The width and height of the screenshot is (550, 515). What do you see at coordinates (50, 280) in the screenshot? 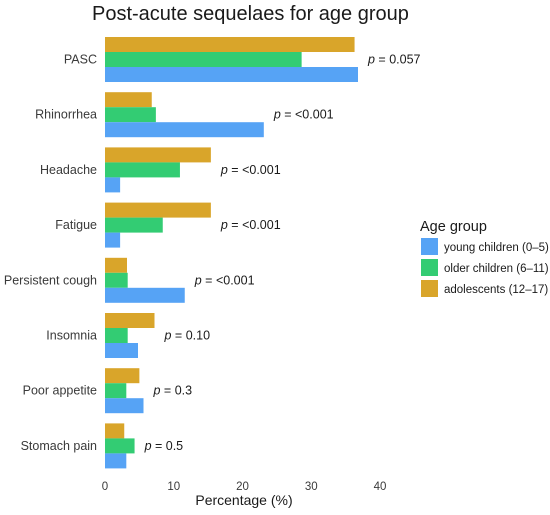
I see `category-label: Persistent cough` at bounding box center [50, 280].